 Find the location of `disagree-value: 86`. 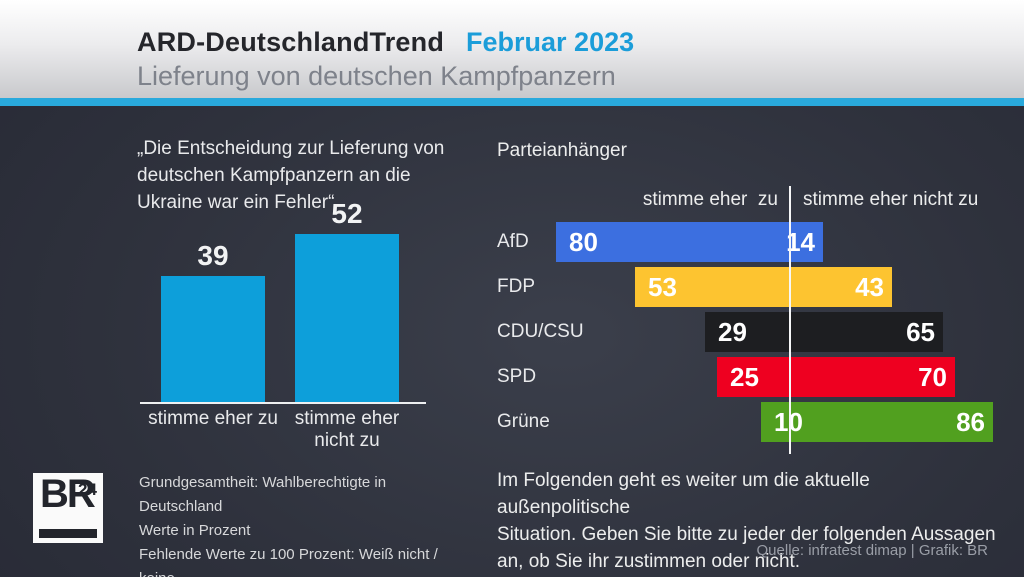

disagree-value: 86 is located at coordinates (970, 422).